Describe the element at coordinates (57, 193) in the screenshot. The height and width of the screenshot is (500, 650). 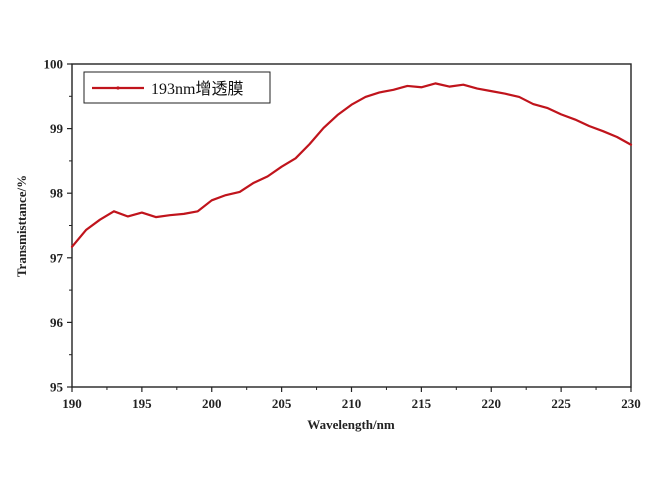
I see `y-tick-label: 98` at that location.